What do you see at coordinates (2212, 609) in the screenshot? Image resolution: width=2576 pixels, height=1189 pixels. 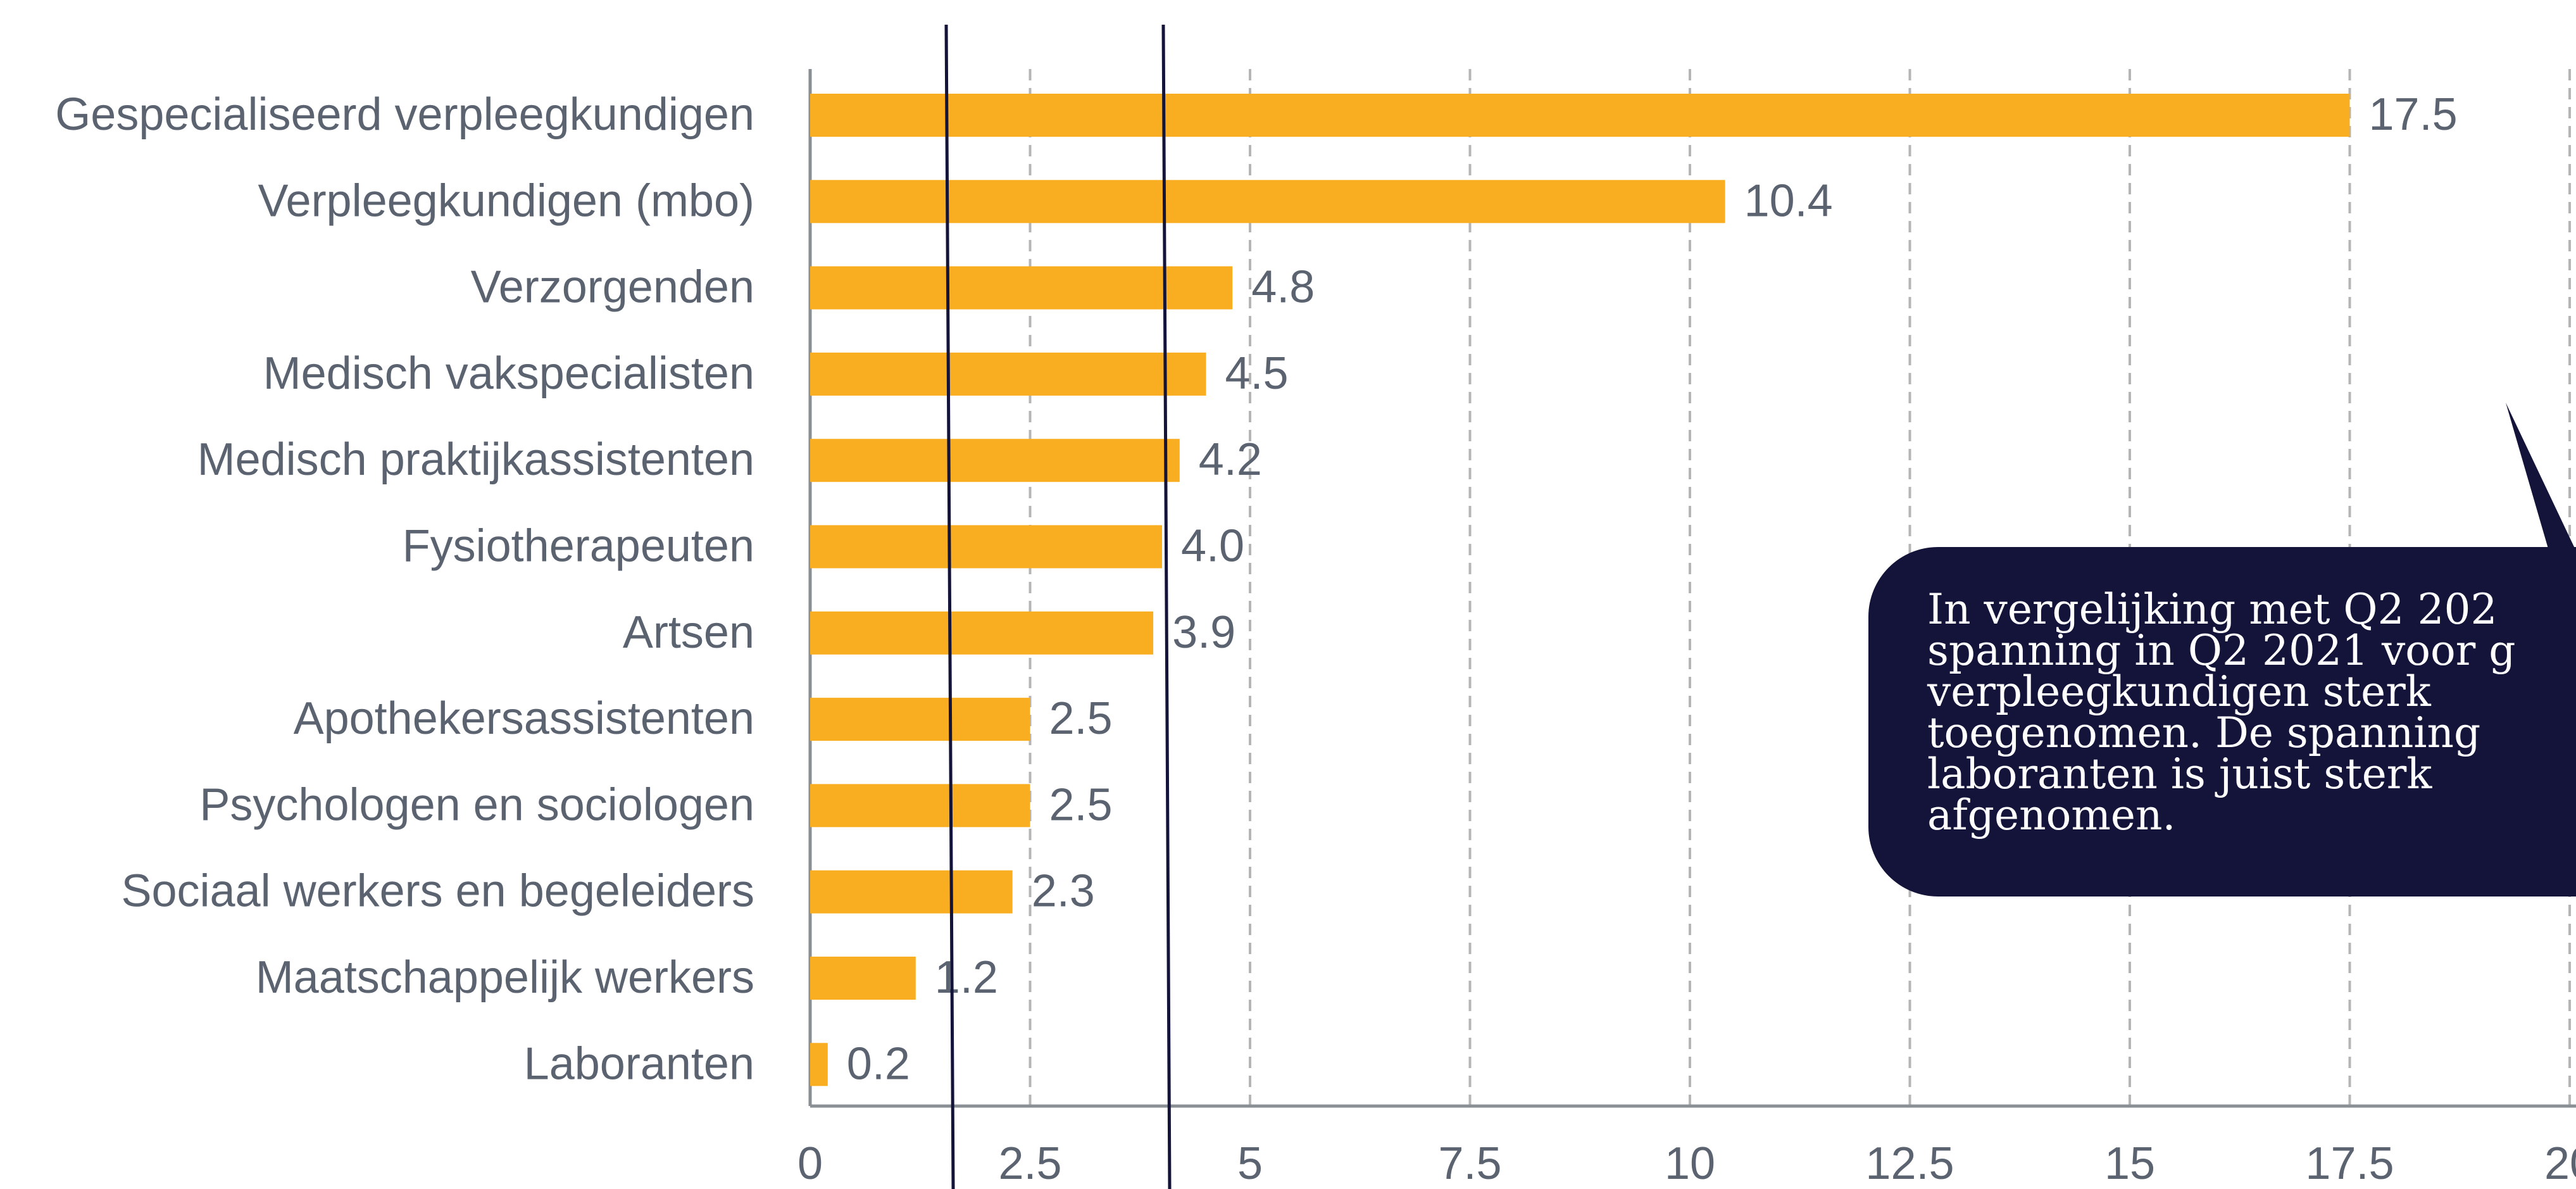 I see `callout-text: In vergelijking met Q2 202` at bounding box center [2212, 609].